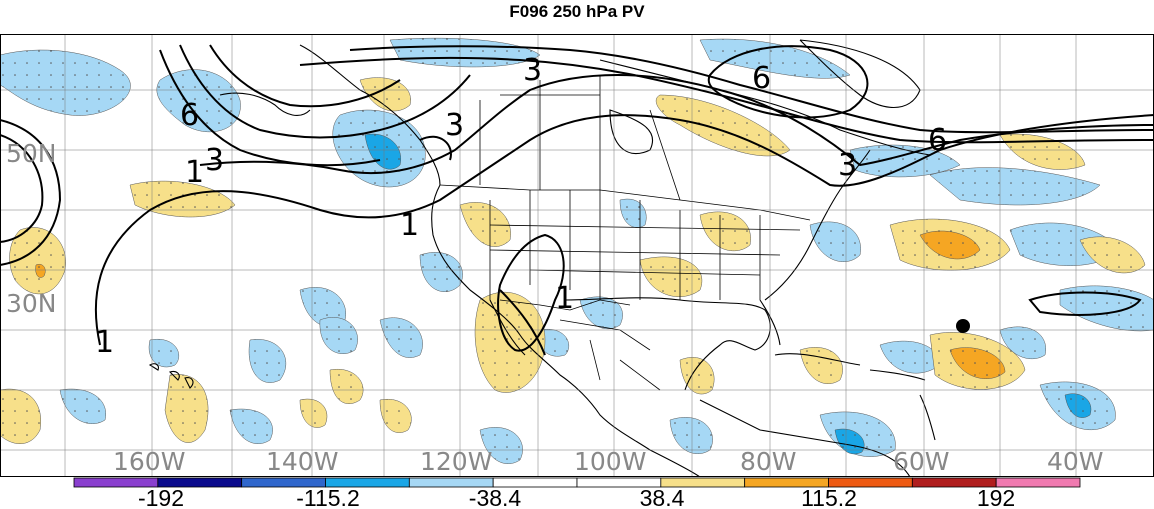 The image size is (1154, 509). What do you see at coordinates (996, 497) in the screenshot?
I see `colorbar-label: 192` at bounding box center [996, 497].